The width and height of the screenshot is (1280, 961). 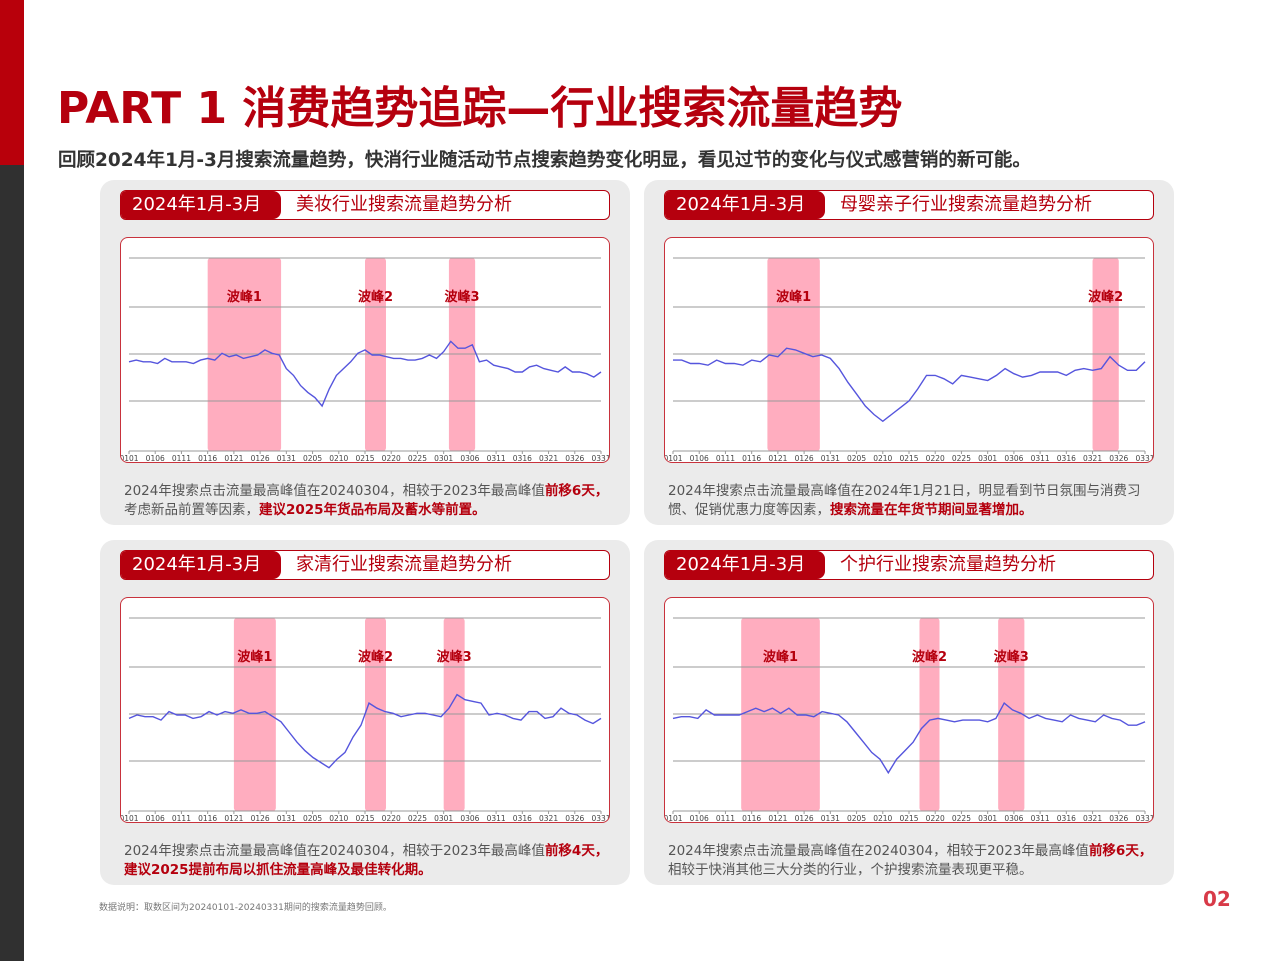 I want to click on panel-title: 个护行业搜索流量趋势分析, so click(x=948, y=564).